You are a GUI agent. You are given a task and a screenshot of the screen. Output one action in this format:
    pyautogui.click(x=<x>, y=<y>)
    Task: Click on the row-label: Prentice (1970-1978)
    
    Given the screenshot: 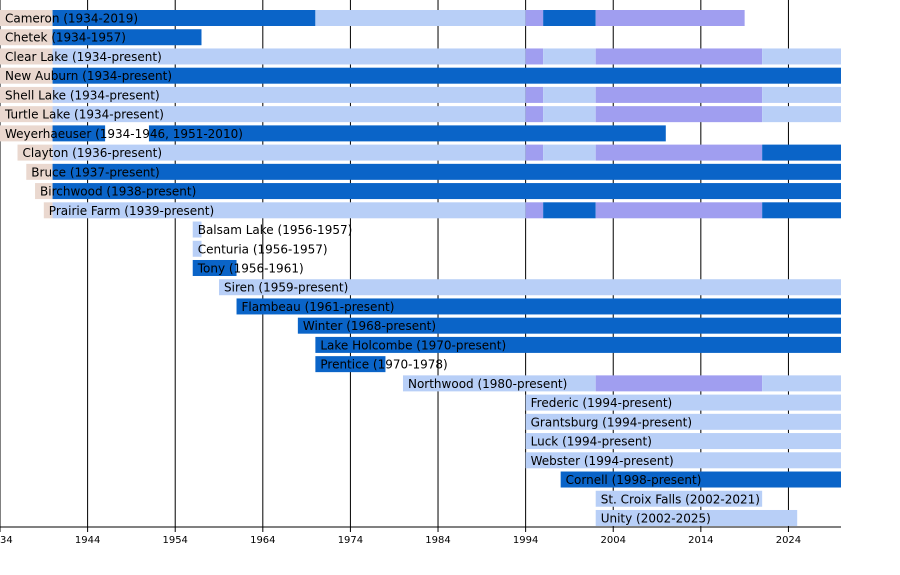 What is the action you would take?
    pyautogui.click(x=383, y=365)
    